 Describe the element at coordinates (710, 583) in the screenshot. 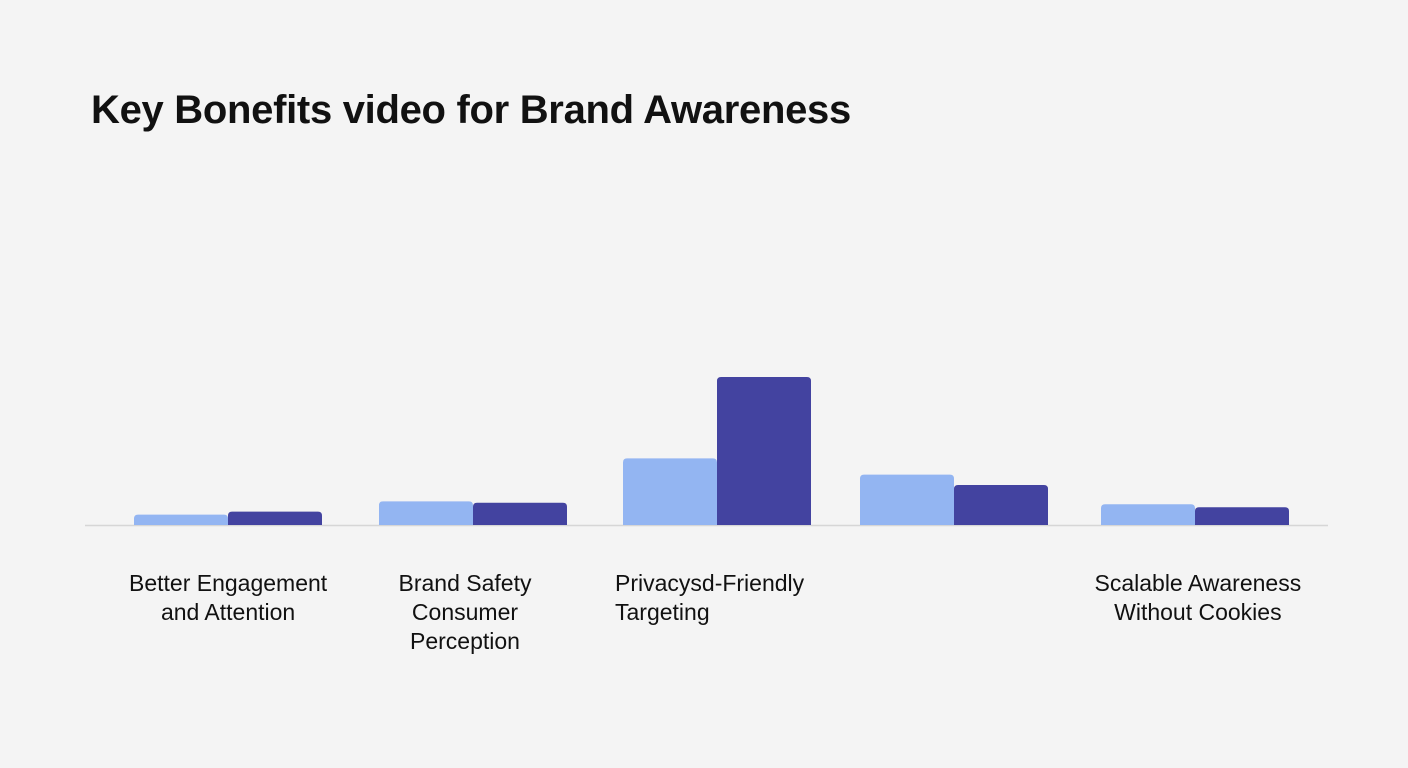

I see `x-tick-label-line: Privacysd-Friendly` at that location.